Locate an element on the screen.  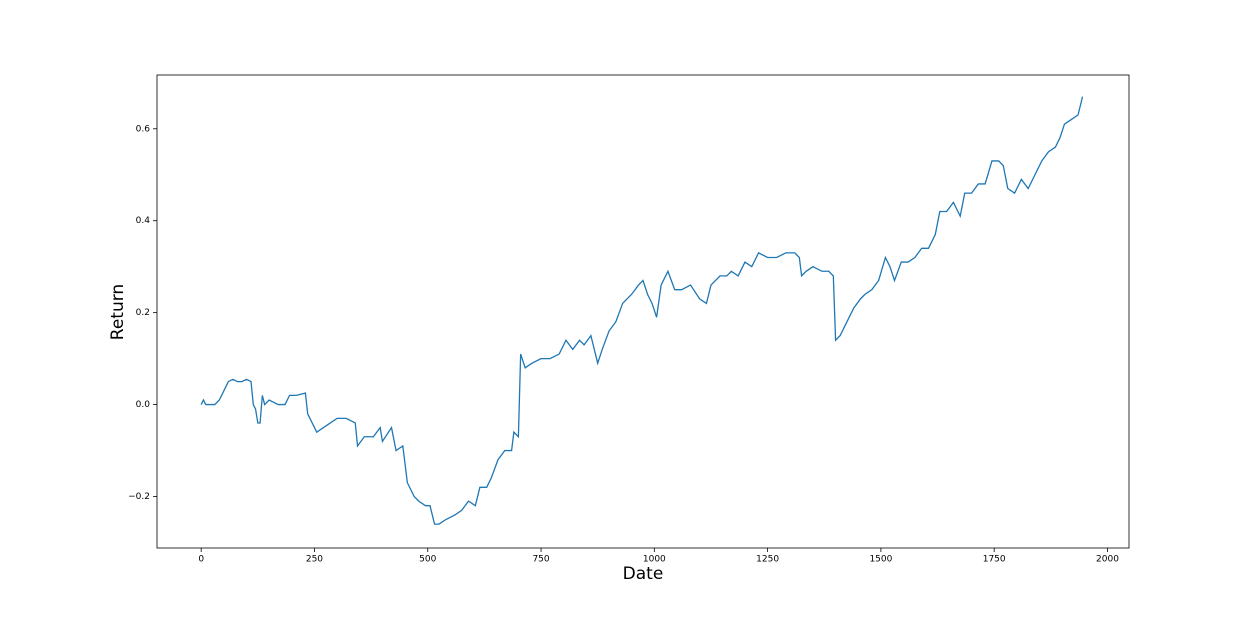
x-tick-label: 750 is located at coordinates (540, 560).